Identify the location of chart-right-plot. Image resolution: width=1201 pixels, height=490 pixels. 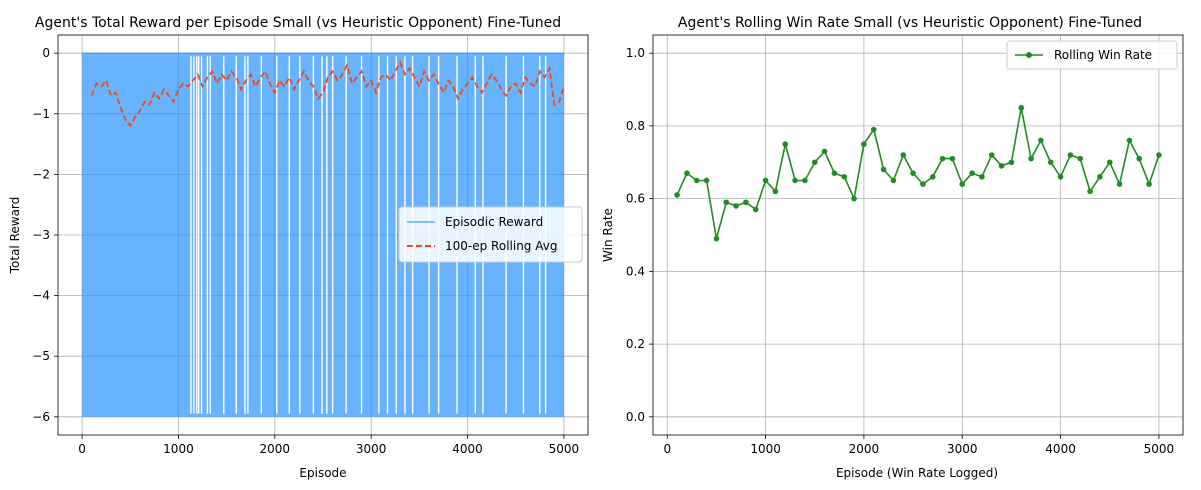
(918, 173).